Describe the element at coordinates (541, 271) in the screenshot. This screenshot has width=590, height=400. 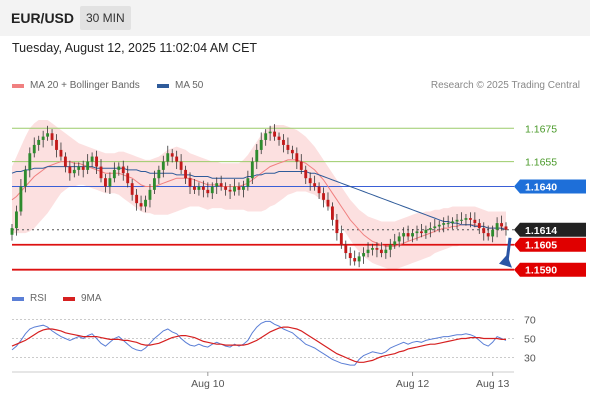
I see `level-label-5: 1.1590` at that location.